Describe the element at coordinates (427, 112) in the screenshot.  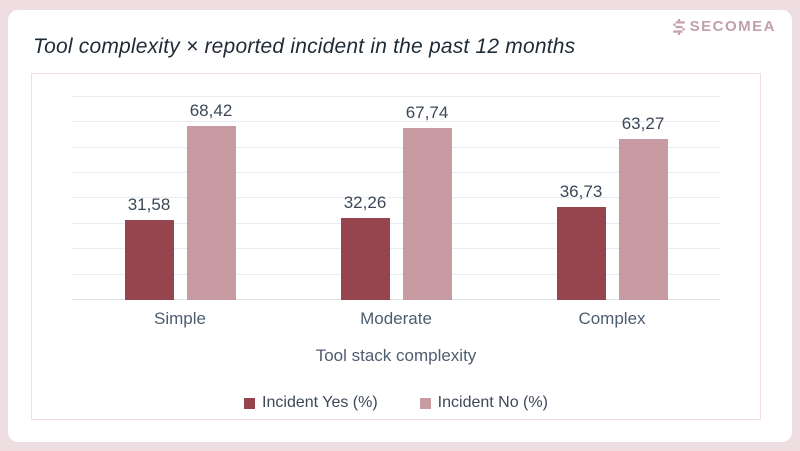
I see `bar-value-label: 67,74` at that location.